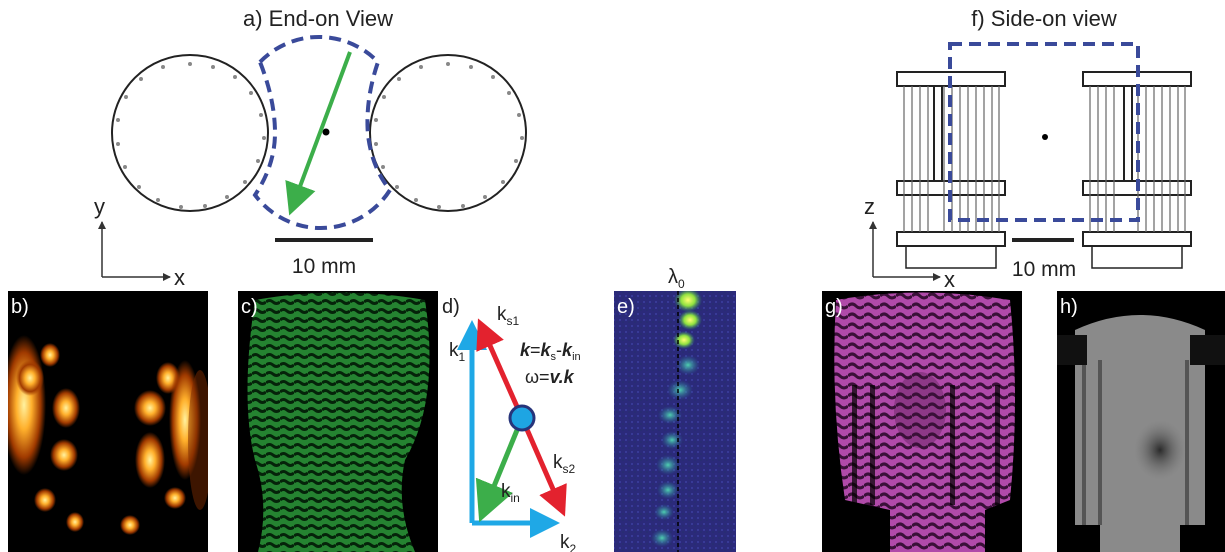 This screenshot has width=1225, height=552. Describe the element at coordinates (318, 133) in the screenshot. I see `green-direction-arrow` at that location.